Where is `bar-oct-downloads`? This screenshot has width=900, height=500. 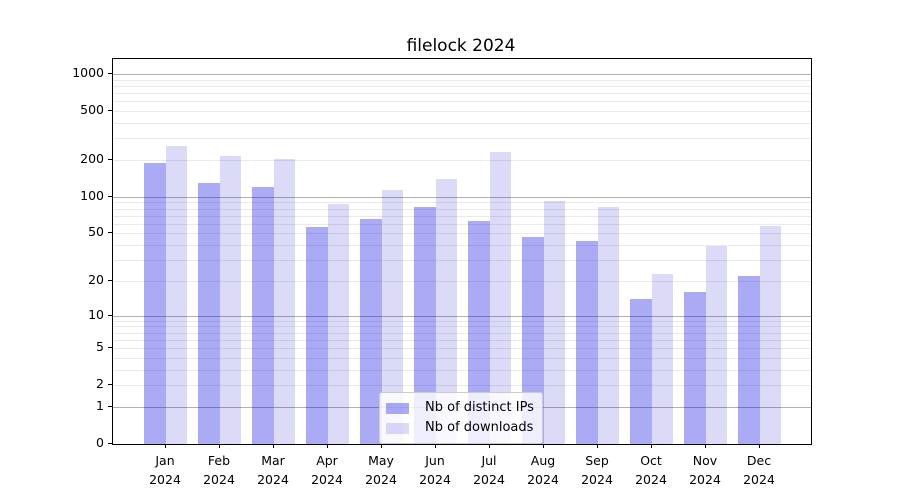 bar-oct-downloads is located at coordinates (662, 358).